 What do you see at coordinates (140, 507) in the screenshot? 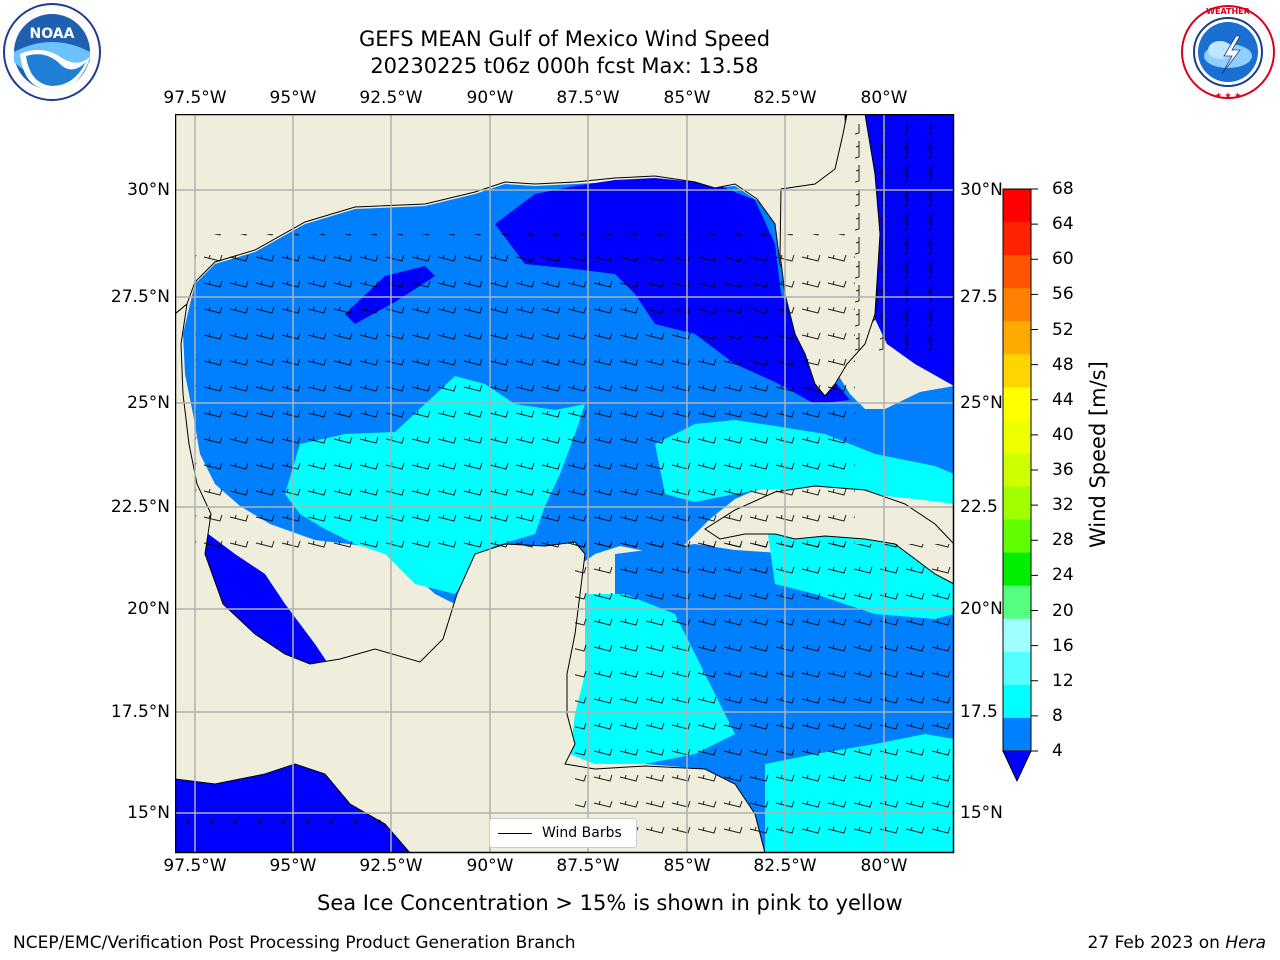
I see `lat-label-left-3: 22.5°N` at bounding box center [140, 507].